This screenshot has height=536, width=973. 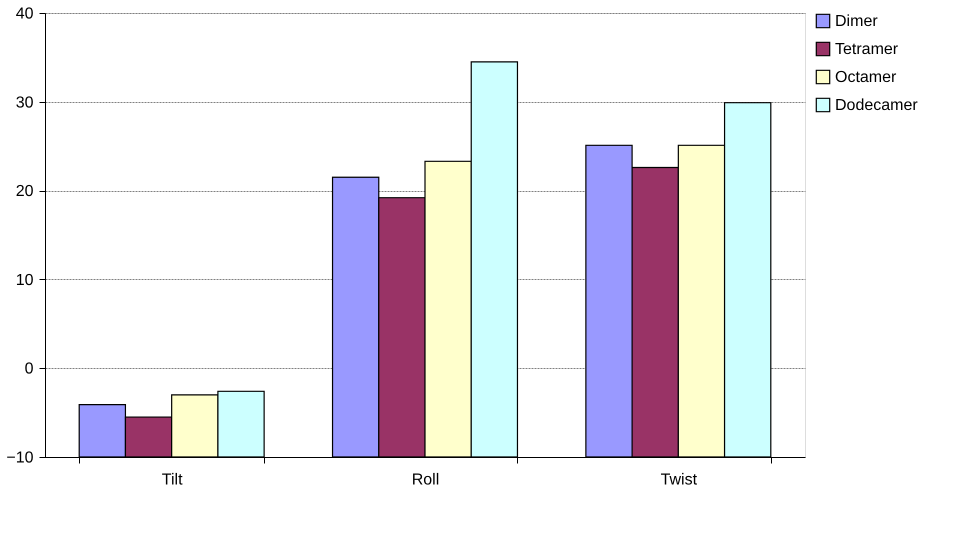 What do you see at coordinates (876, 105) in the screenshot?
I see `legend-label: Dodecamer` at bounding box center [876, 105].